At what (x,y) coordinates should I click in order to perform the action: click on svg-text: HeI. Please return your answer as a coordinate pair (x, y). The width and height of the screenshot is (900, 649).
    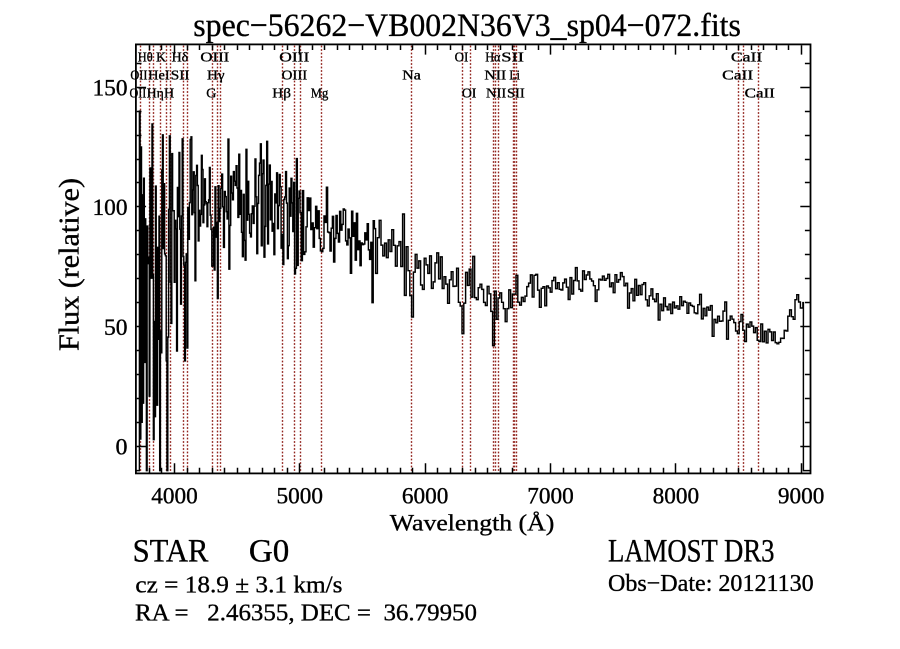
    Looking at the image, I should click on (159, 75).